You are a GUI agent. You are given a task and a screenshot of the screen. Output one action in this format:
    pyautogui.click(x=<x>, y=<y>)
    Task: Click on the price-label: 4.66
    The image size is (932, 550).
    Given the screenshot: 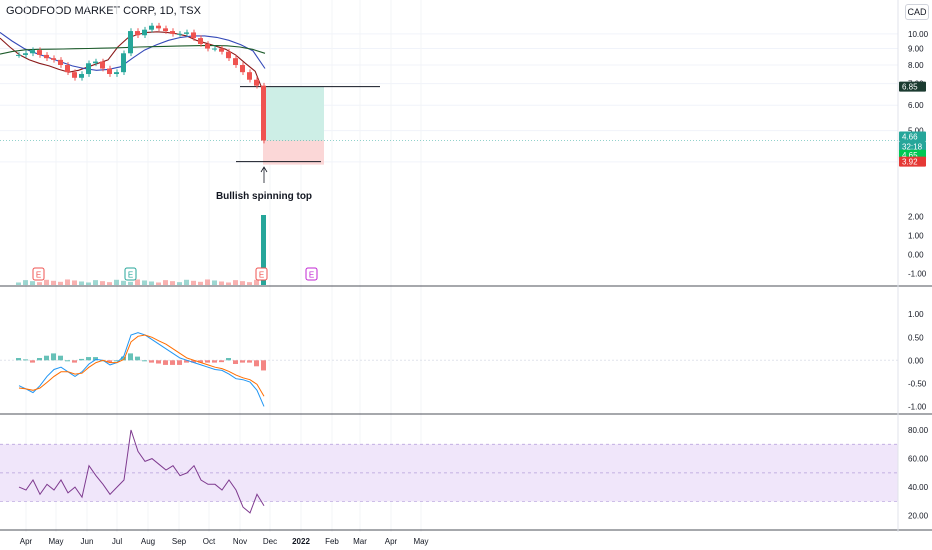 What is the action you would take?
    pyautogui.click(x=910, y=136)
    